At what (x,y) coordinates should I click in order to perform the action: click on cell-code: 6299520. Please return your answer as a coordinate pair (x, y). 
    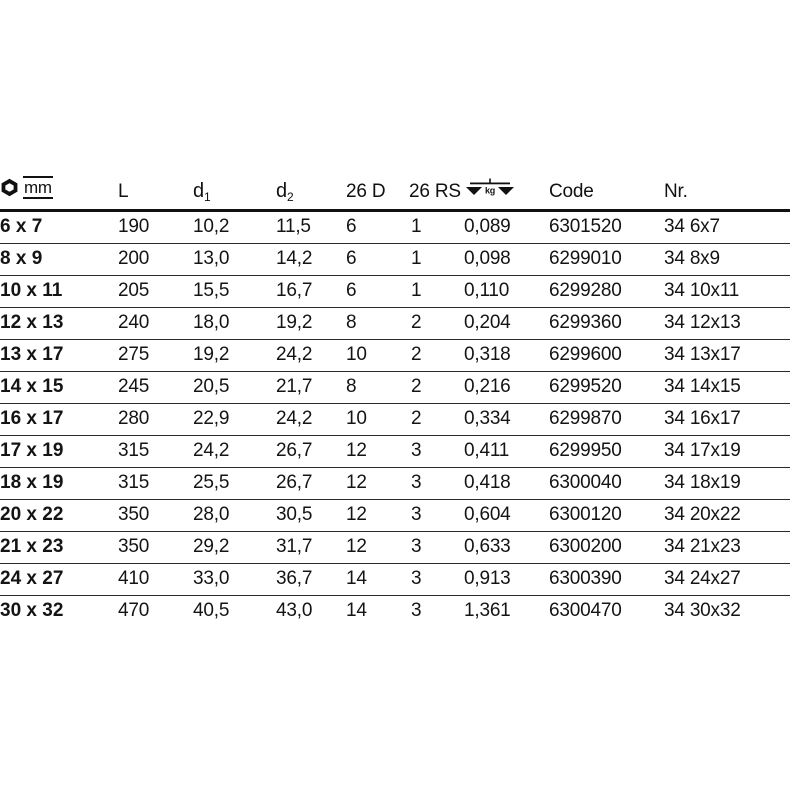
    Looking at the image, I should click on (606, 387).